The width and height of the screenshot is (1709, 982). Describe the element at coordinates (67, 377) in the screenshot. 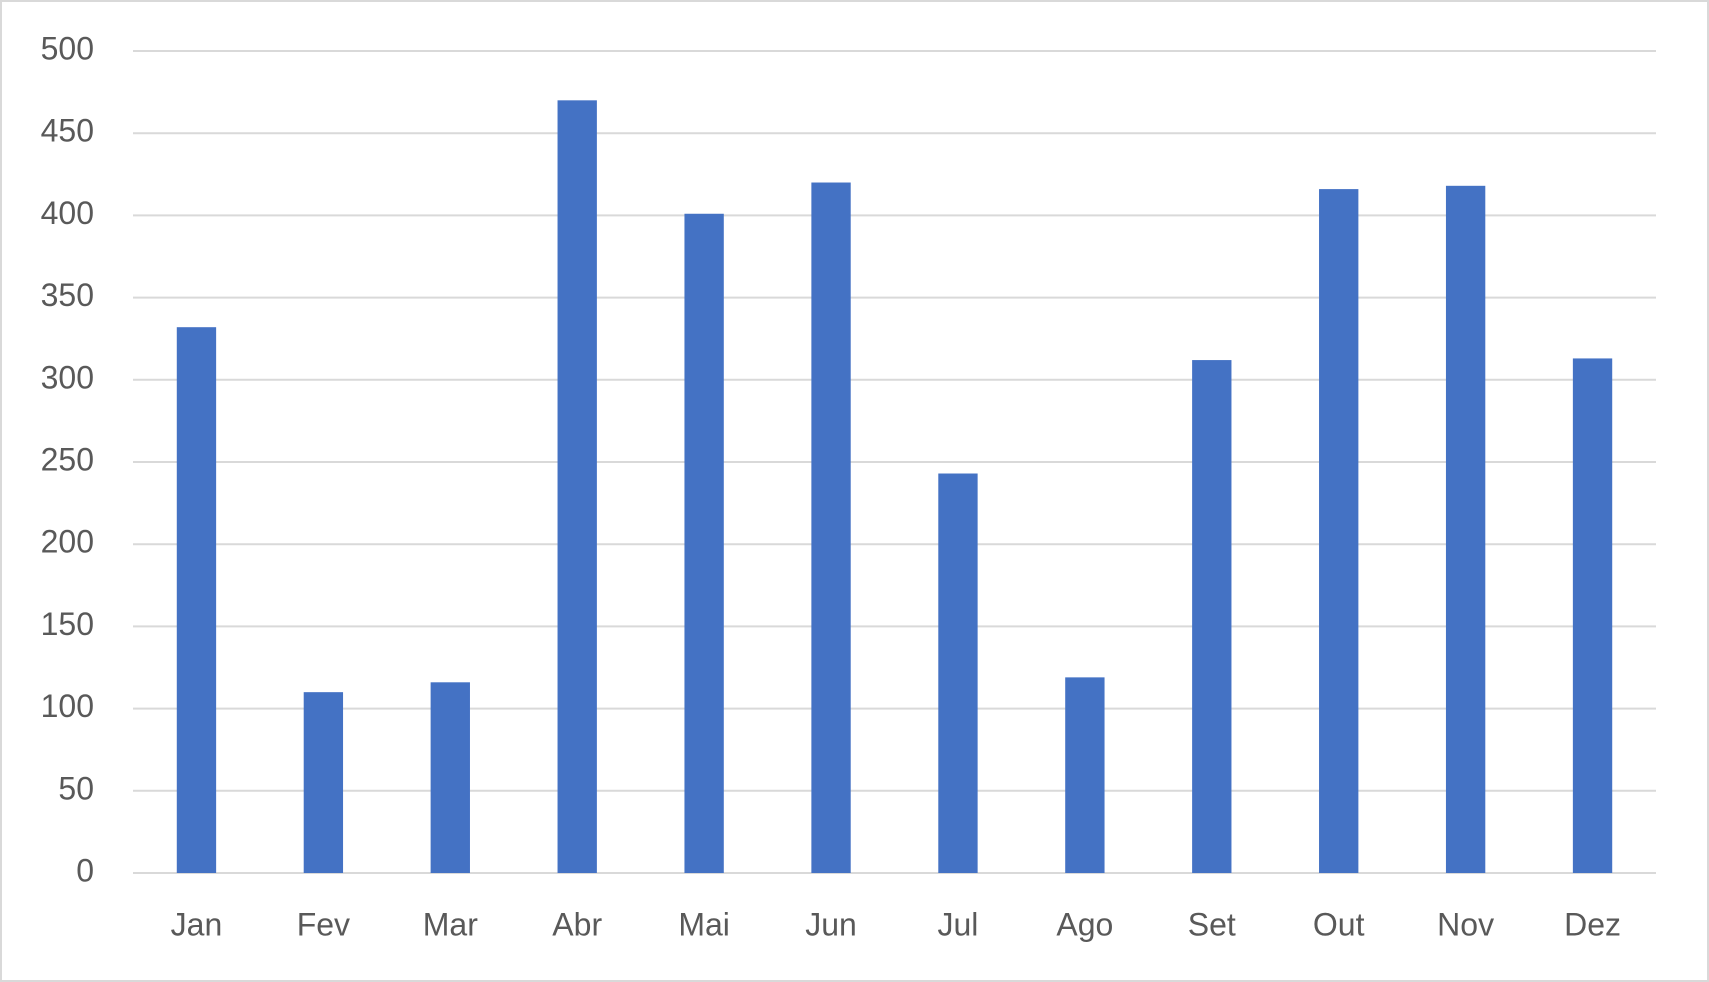

I see `y-tick-label: 300` at that location.